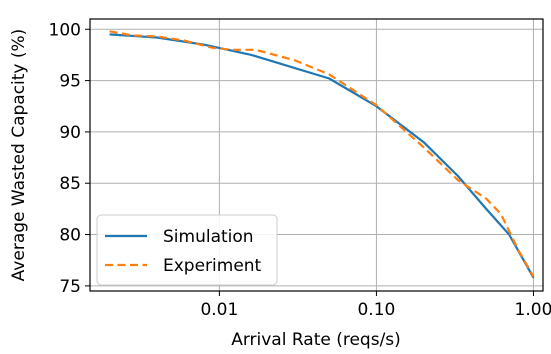 This screenshot has width=551, height=354. Describe the element at coordinates (70, 133) in the screenshot. I see `y-tick-label: 90` at that location.